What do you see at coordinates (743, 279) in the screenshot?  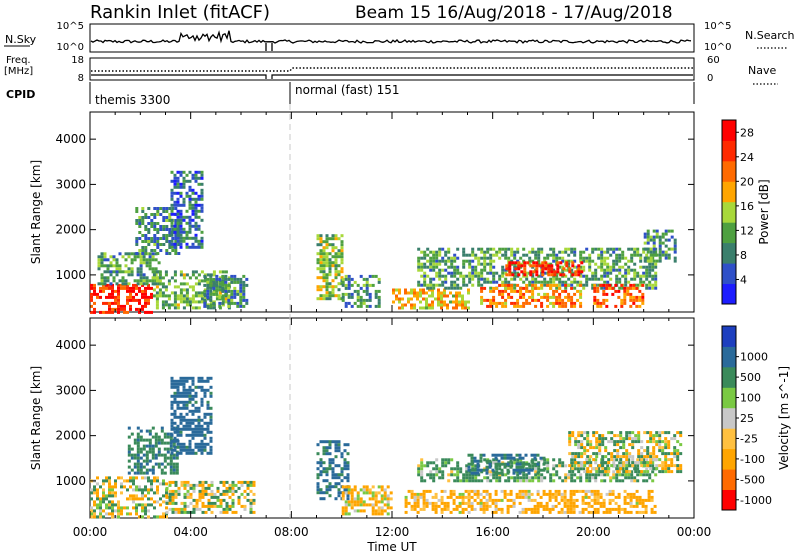 I see `colorbar-tick-label: 4` at bounding box center [743, 279].